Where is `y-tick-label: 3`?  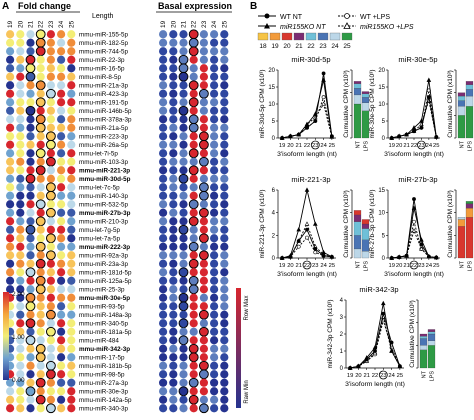 y-tick-label: 3 is located at coordinates (342, 318).